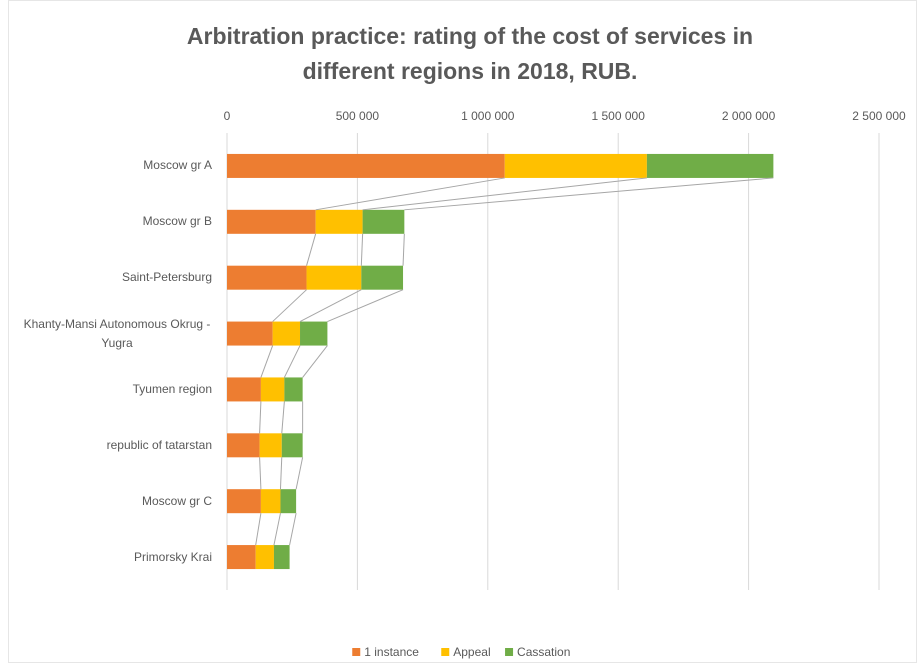  Describe the element at coordinates (879, 116) in the screenshot. I see `x-tick-label: 2 500 000` at that location.